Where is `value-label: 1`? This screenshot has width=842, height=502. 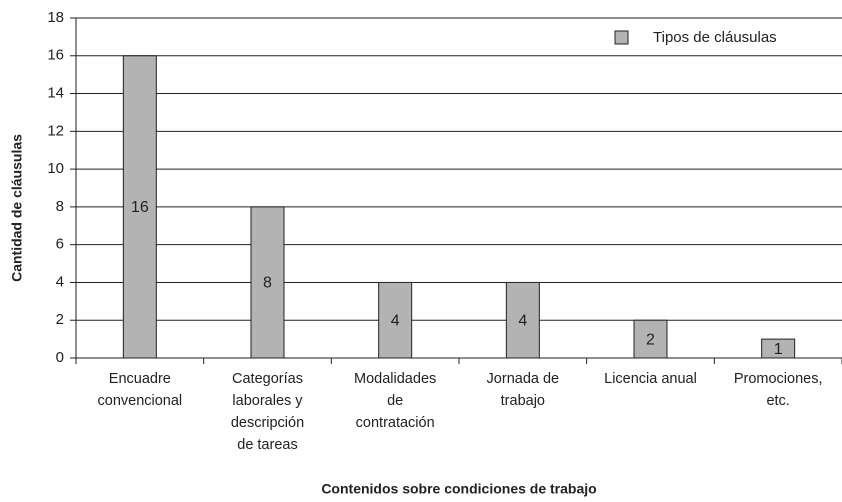 value-label: 1 is located at coordinates (778, 349).